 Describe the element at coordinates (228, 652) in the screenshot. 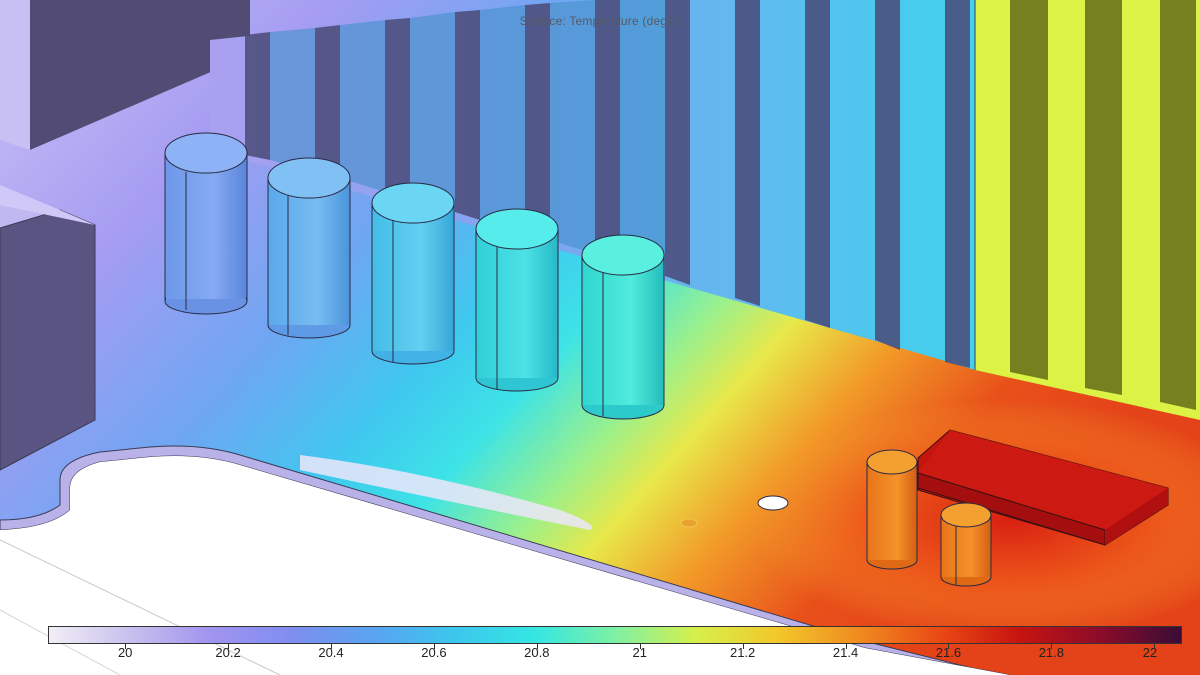

I see `colorbar-tick-label: 20.2` at that location.